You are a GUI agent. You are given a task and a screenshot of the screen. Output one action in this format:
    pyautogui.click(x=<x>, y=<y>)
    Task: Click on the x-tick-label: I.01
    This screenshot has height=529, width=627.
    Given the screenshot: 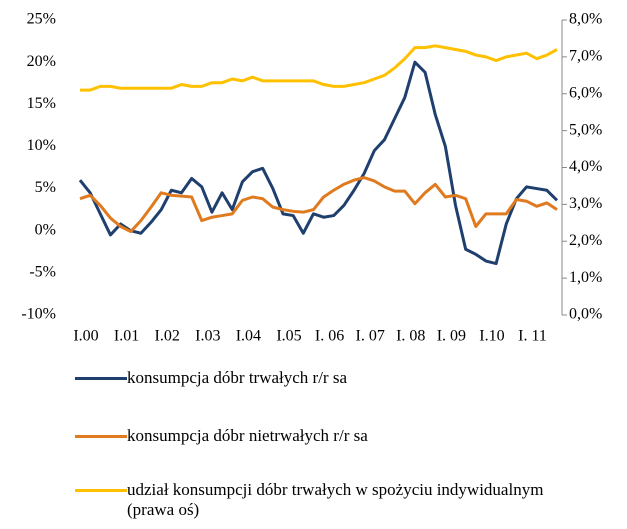 What is the action you would take?
    pyautogui.click(x=126, y=336)
    